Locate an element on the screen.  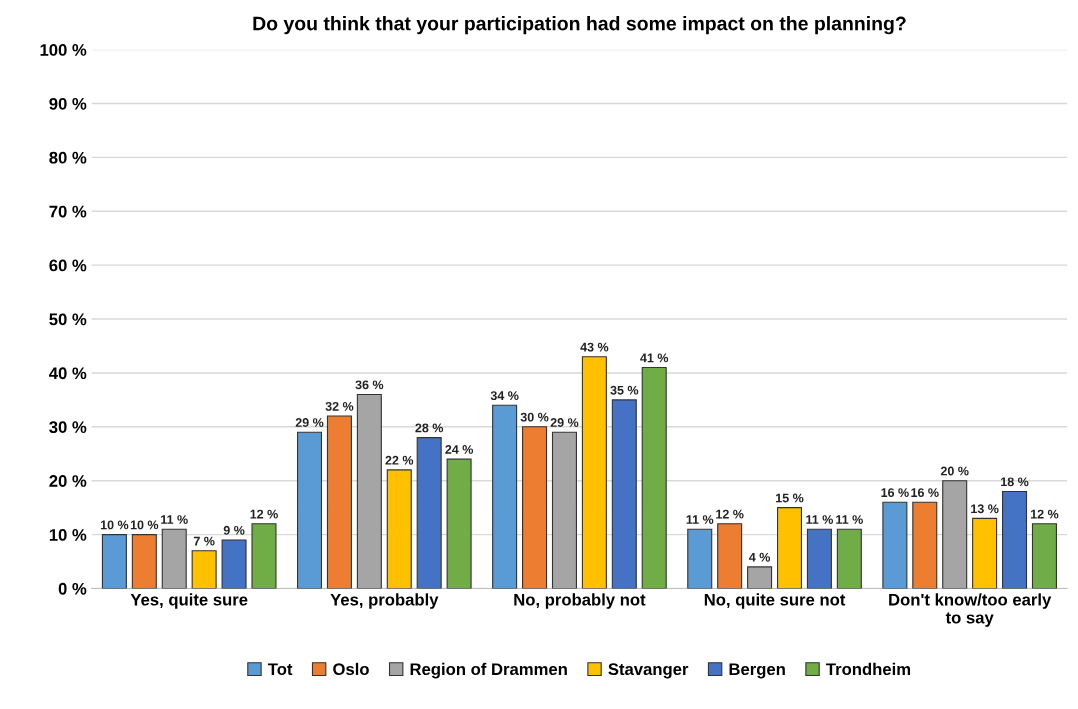
chart-title: Do you think that your participation had some impact on the planning? is located at coordinates (579, 25).